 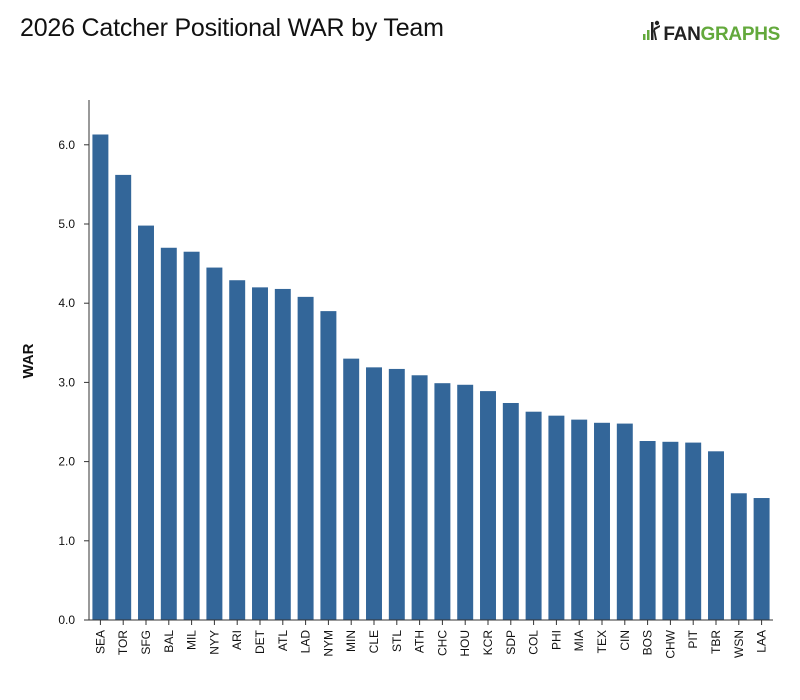 What do you see at coordinates (351, 641) in the screenshot?
I see `x-tick-label: MIN` at bounding box center [351, 641].